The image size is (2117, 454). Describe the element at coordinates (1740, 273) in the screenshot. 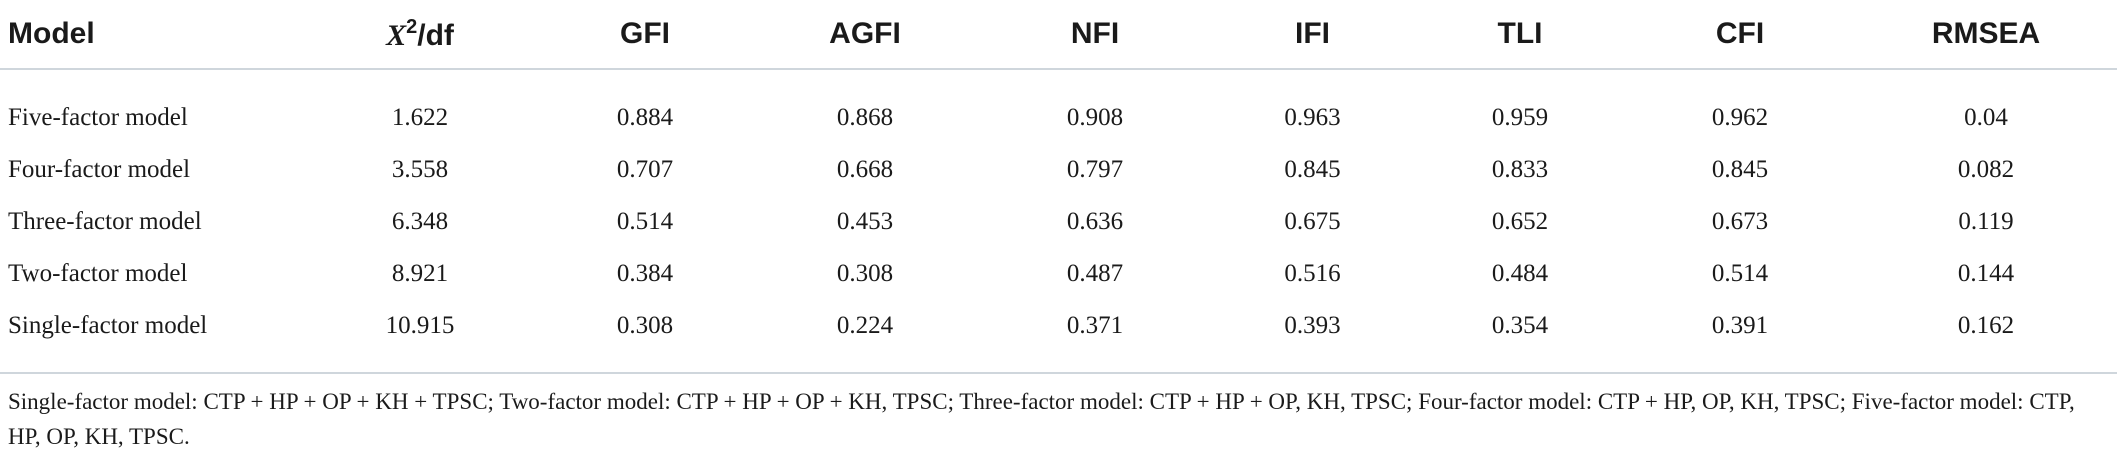

I see `cell-cfi: 0.514` at that location.